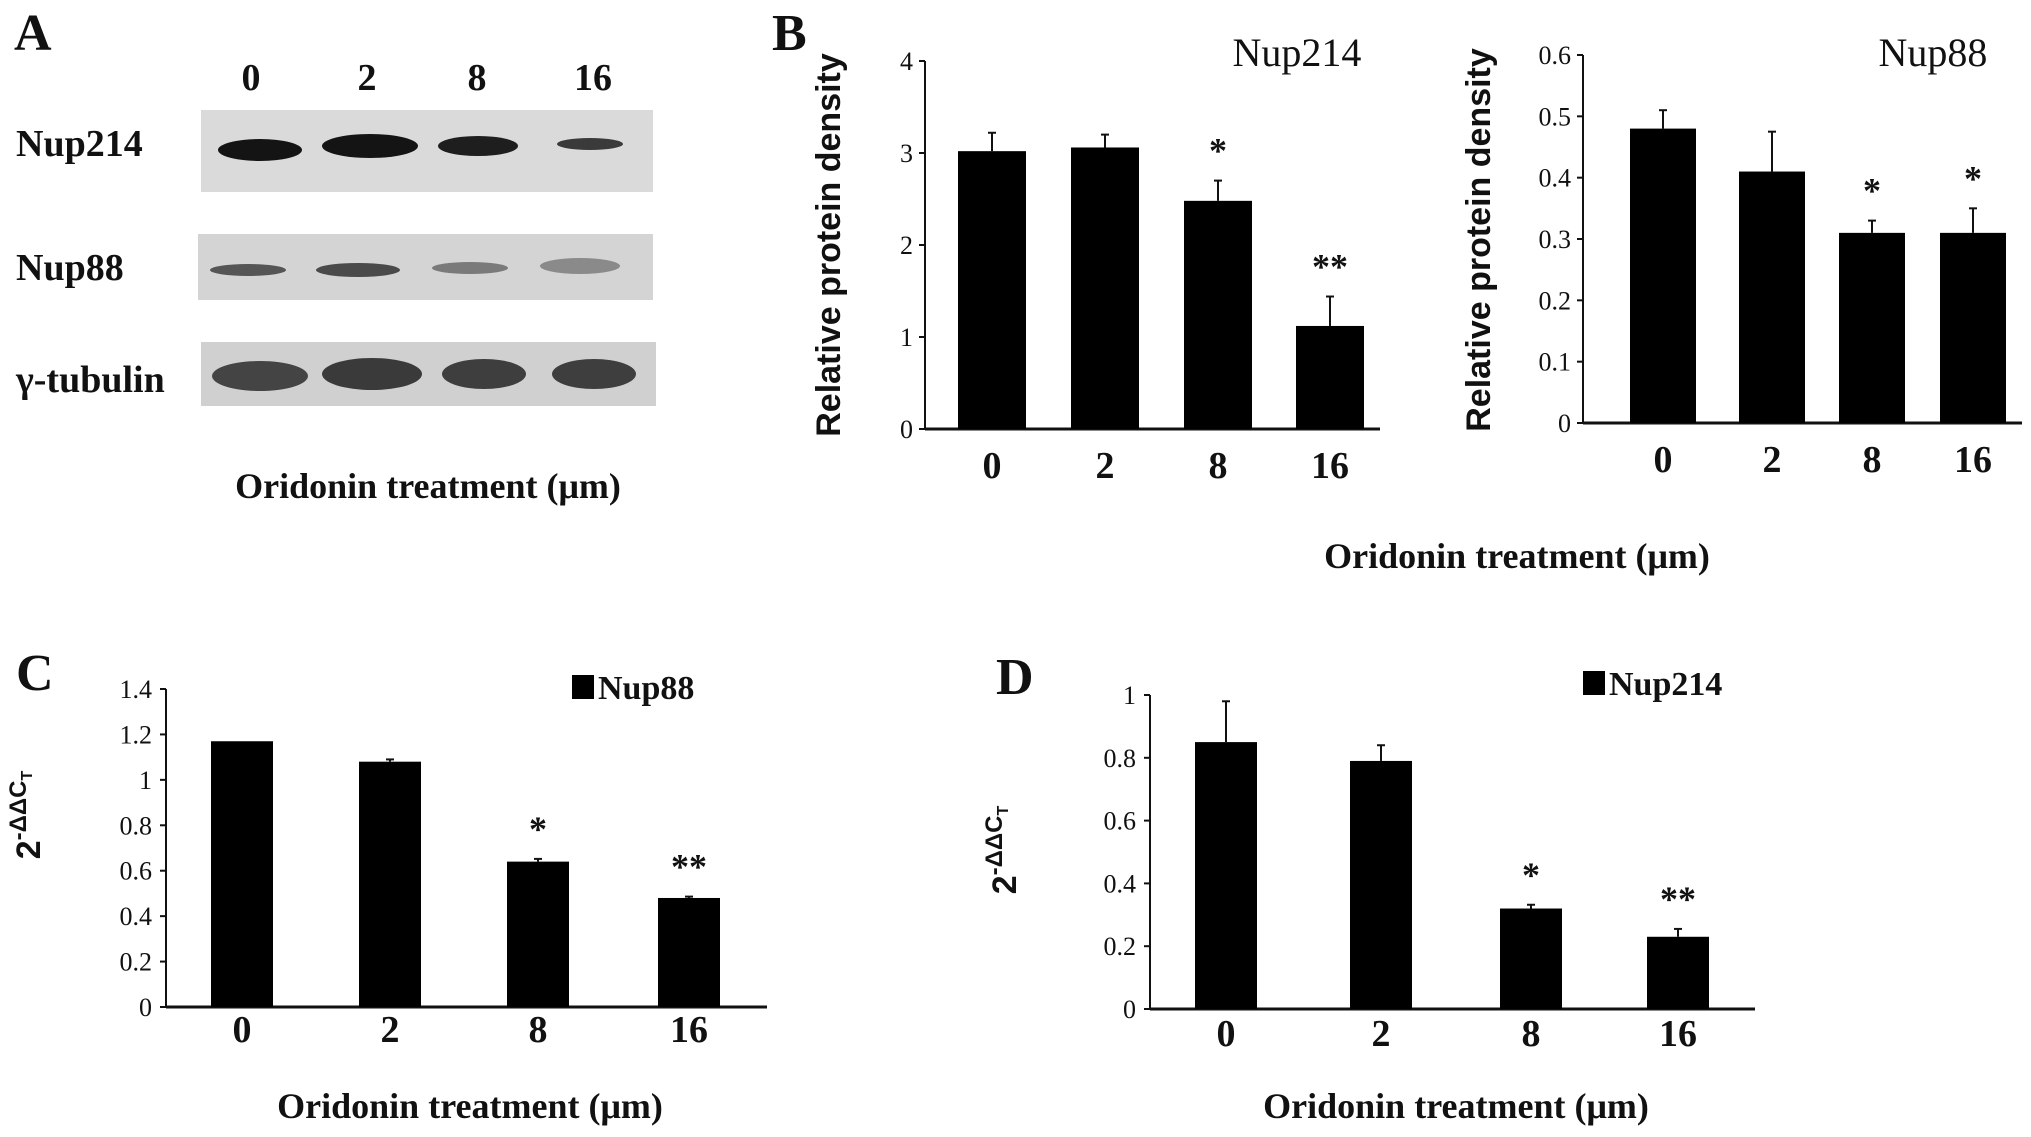 This screenshot has height=1137, width=2031. I want to click on blot-row-label: Nup214, so click(79, 144).